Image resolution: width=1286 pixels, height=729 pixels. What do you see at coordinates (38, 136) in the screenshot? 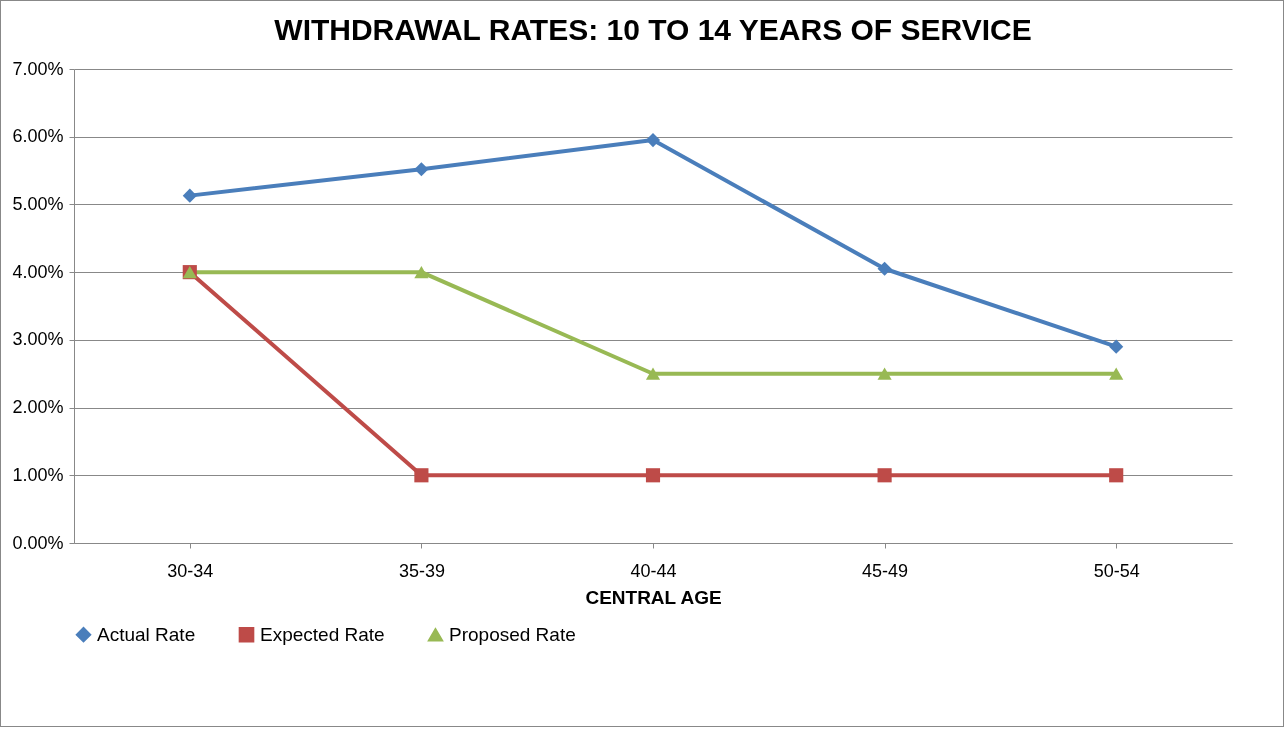
I see `y-tick-label: 6.00%` at bounding box center [38, 136].